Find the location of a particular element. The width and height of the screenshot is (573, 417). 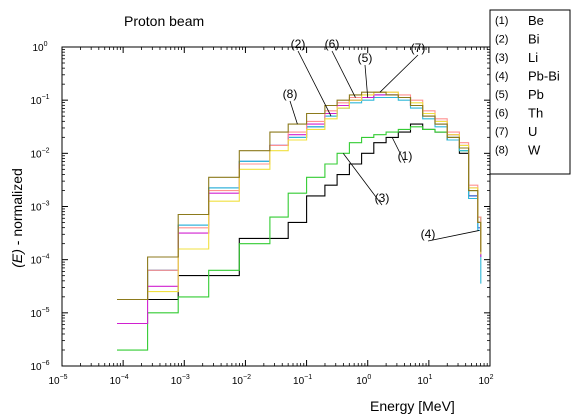

y-axis-title: (E) - normalized is located at coordinates (17, 218).